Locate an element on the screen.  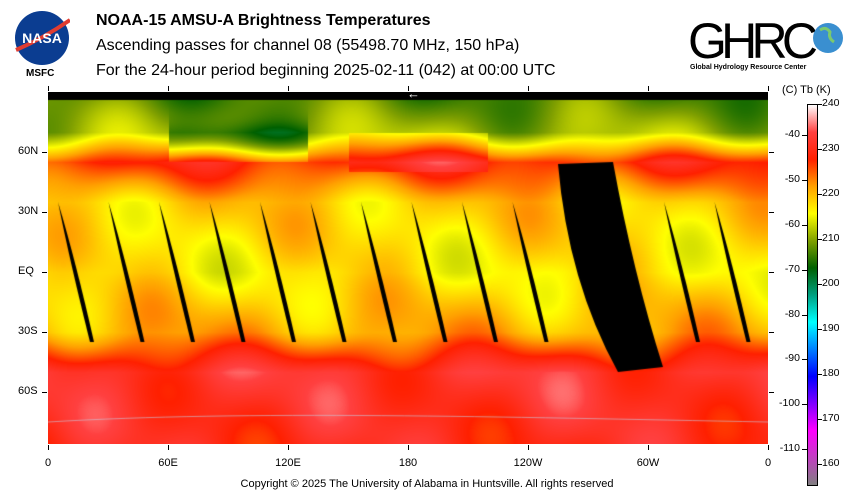
msfc-caption: MSFC is located at coordinates (40, 73).